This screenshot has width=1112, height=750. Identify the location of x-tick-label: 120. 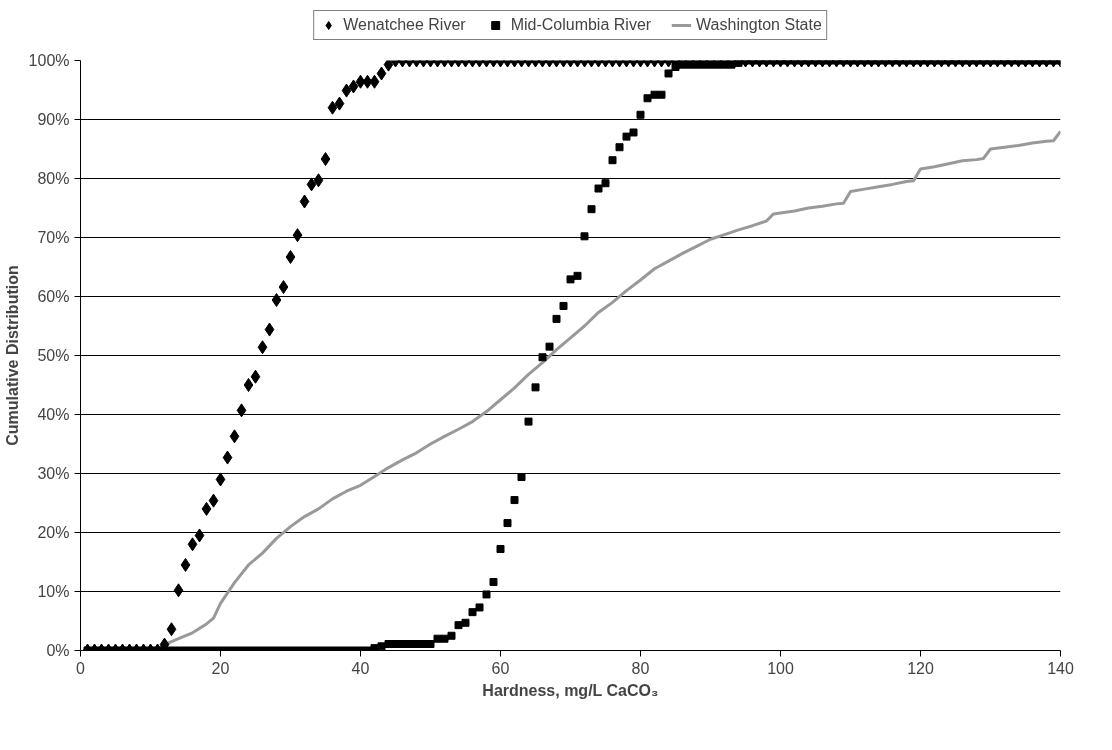
(920, 668).